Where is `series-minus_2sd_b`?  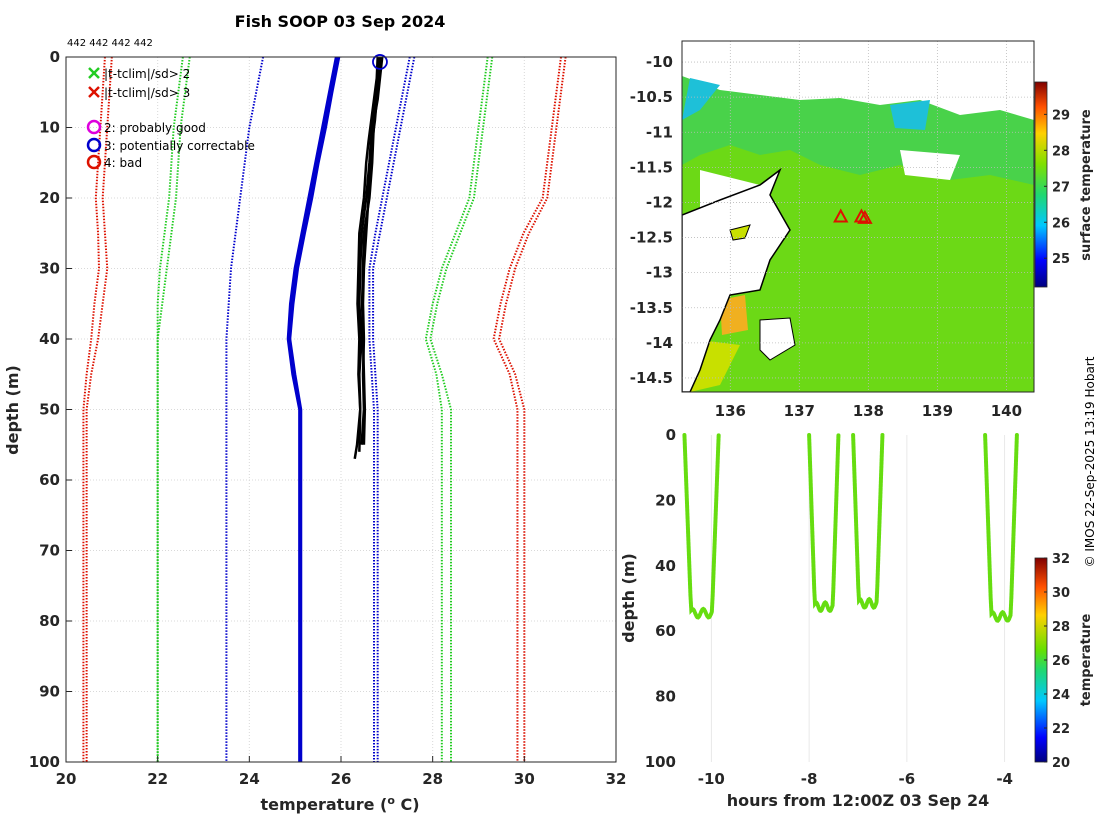
series-minus_2sd_b is located at coordinates (170, 409).